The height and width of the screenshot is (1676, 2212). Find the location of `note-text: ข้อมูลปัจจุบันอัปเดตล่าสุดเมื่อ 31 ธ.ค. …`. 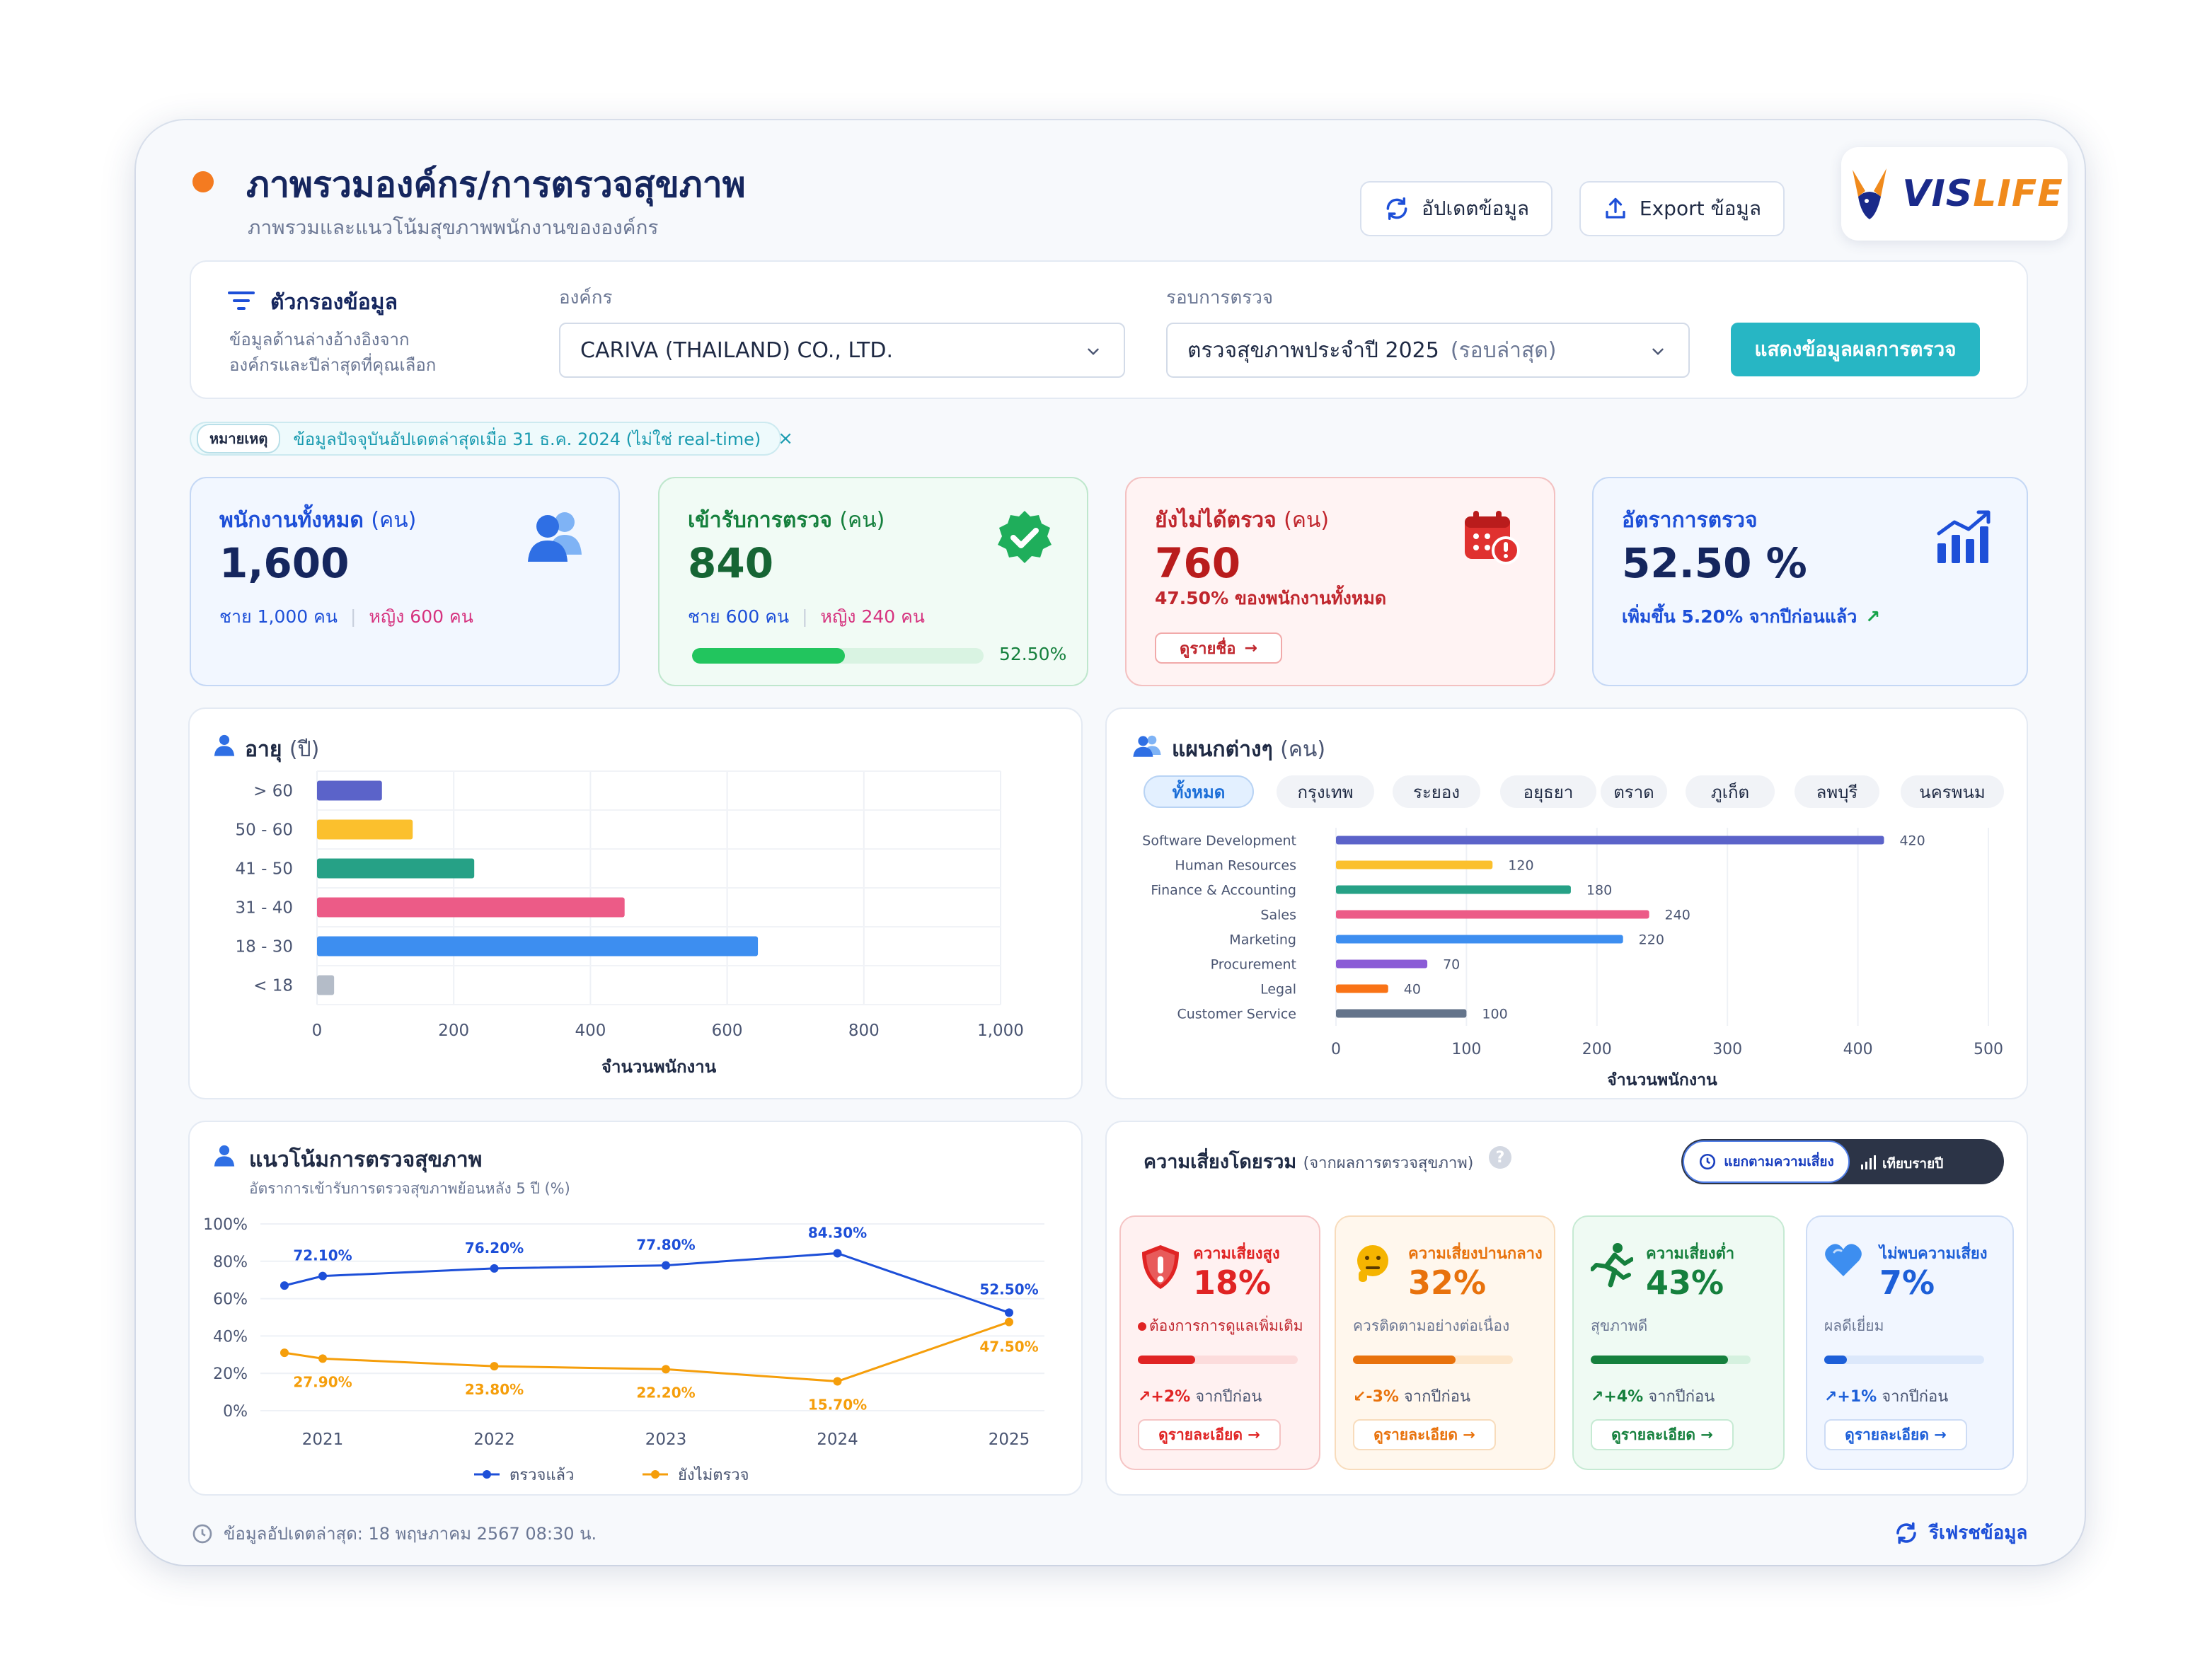

note-text: ข้อมูลปัจจุบันอัปเดตล่าสุดเมื่อ 31 ธ.ค. … is located at coordinates (527, 439).